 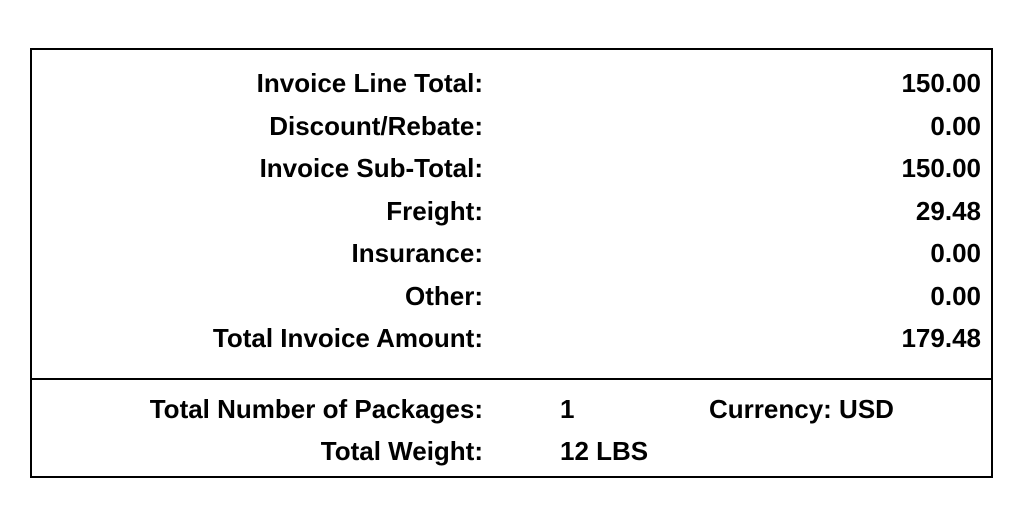 I want to click on packages-label: Total Number of Packages:, so click(x=316, y=409).